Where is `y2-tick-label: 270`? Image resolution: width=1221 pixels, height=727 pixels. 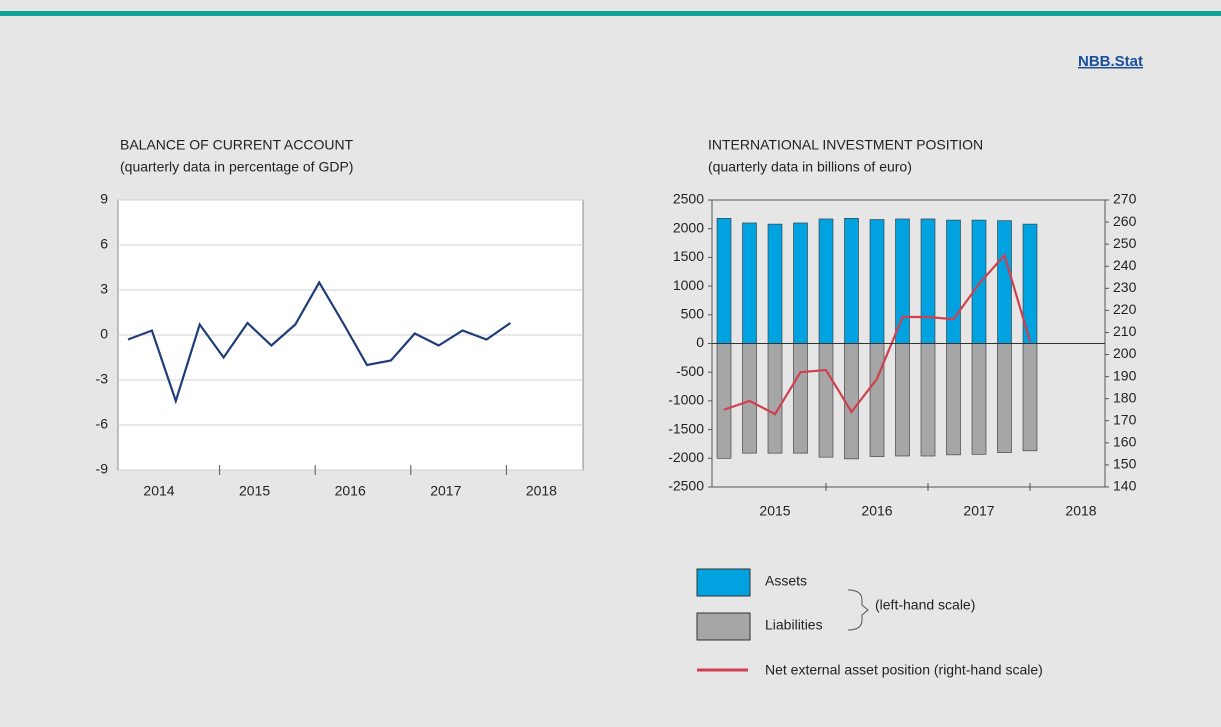 y2-tick-label: 270 is located at coordinates (1125, 199).